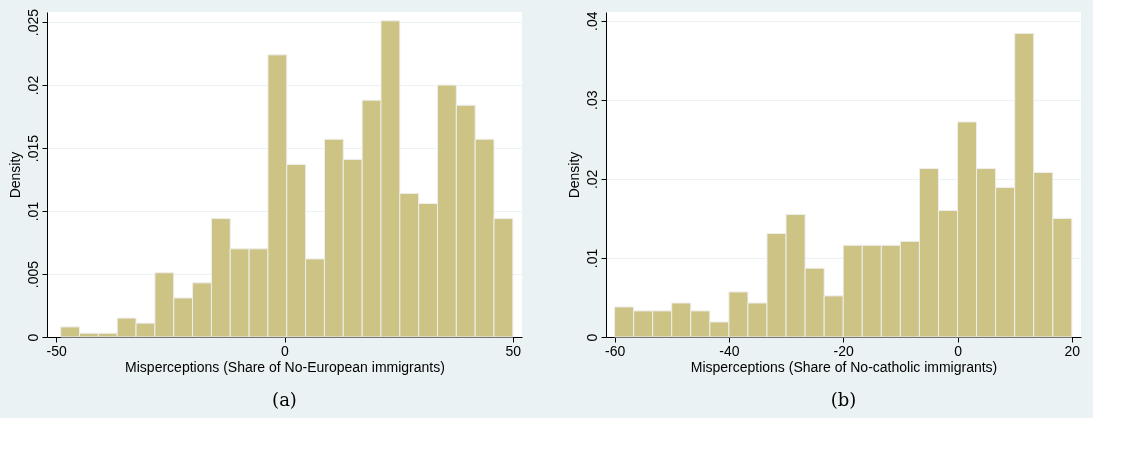 Image resolution: width=1148 pixels, height=463 pixels. I want to click on x-tick-label: -60, so click(615, 350).